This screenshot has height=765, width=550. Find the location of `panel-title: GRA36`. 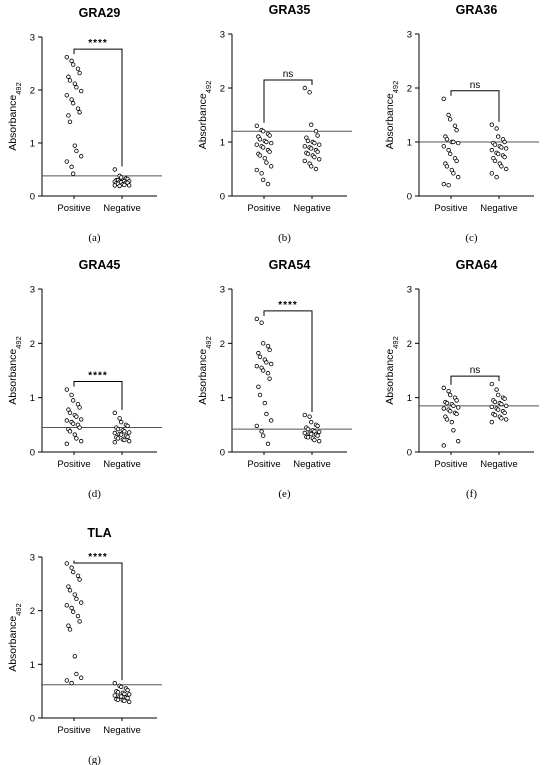

panel-title: GRA36 is located at coordinates (477, 10).